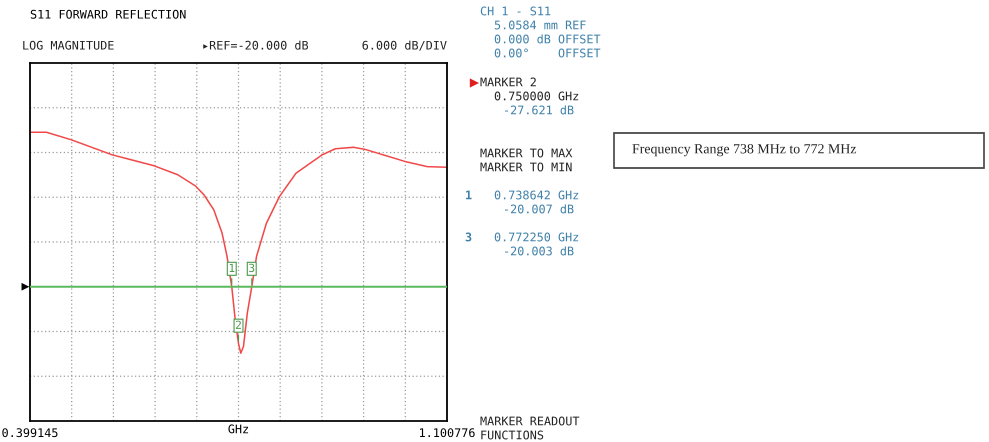 The width and height of the screenshot is (989, 442). Describe the element at coordinates (536, 237) in the screenshot. I see `text: 0.772250 GHz` at that location.